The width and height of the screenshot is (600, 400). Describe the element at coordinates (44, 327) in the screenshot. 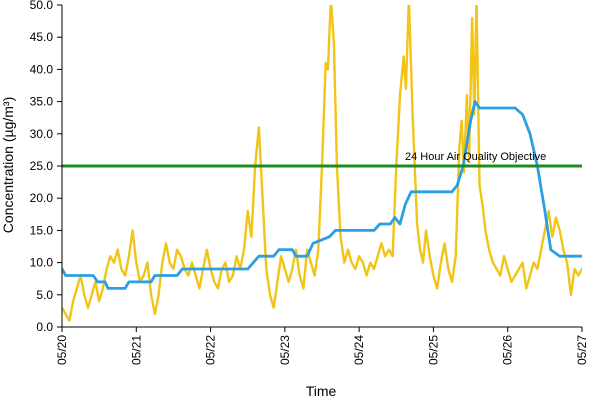

I see `y-tick-label: 0.0` at that location.